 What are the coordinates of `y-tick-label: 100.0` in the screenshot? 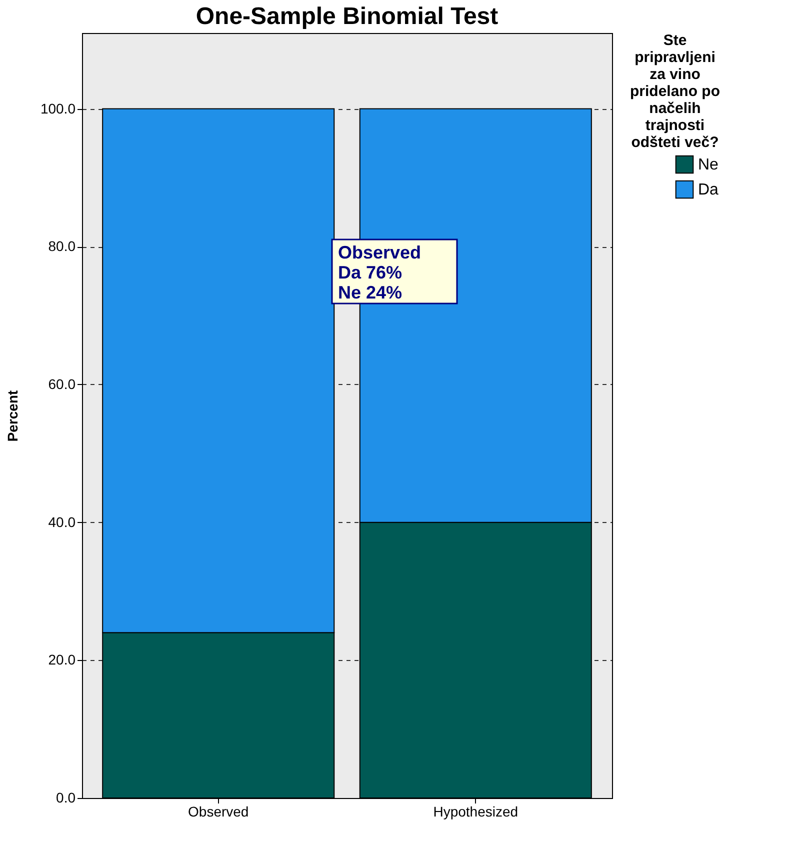 It's located at (58, 108).